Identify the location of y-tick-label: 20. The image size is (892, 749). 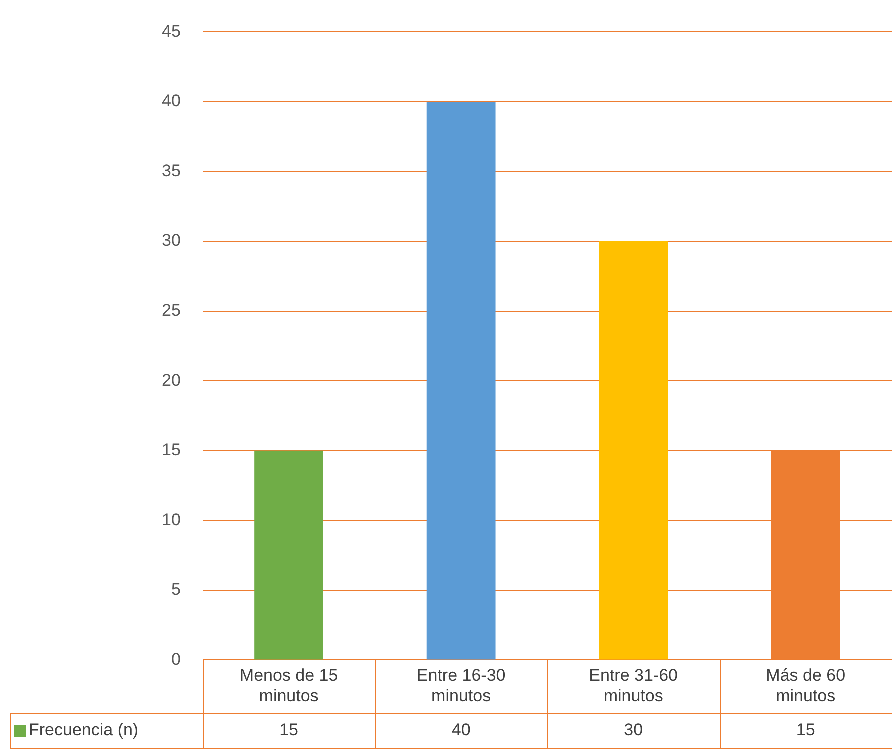
(171, 380).